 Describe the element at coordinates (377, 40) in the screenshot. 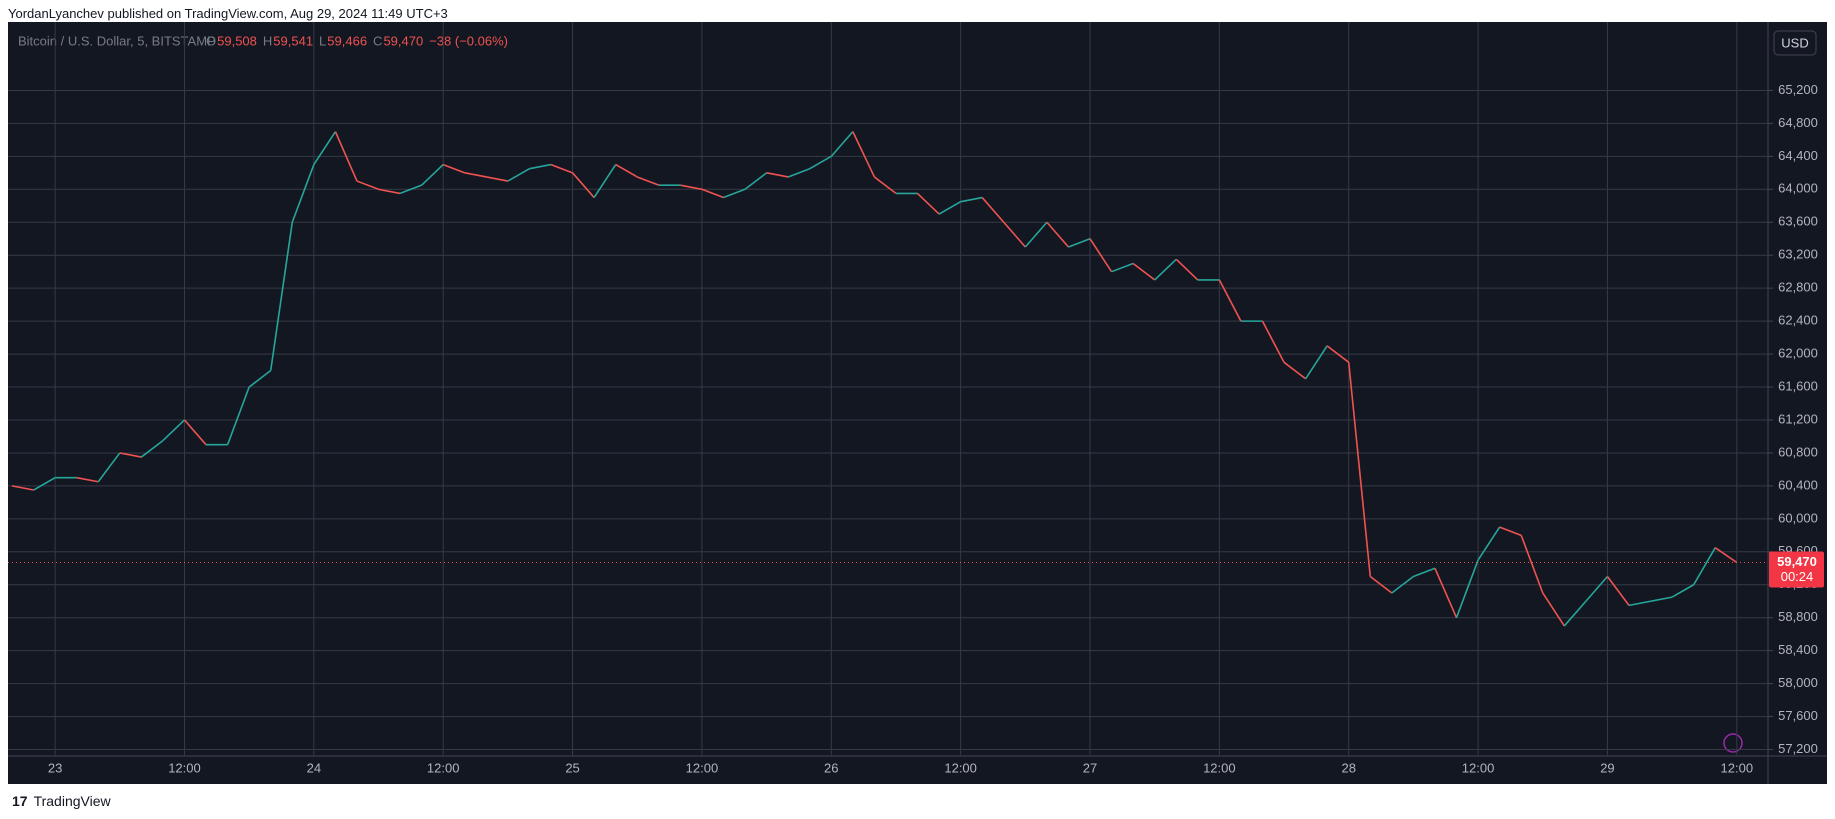

I see `legend-c_key: C` at that location.